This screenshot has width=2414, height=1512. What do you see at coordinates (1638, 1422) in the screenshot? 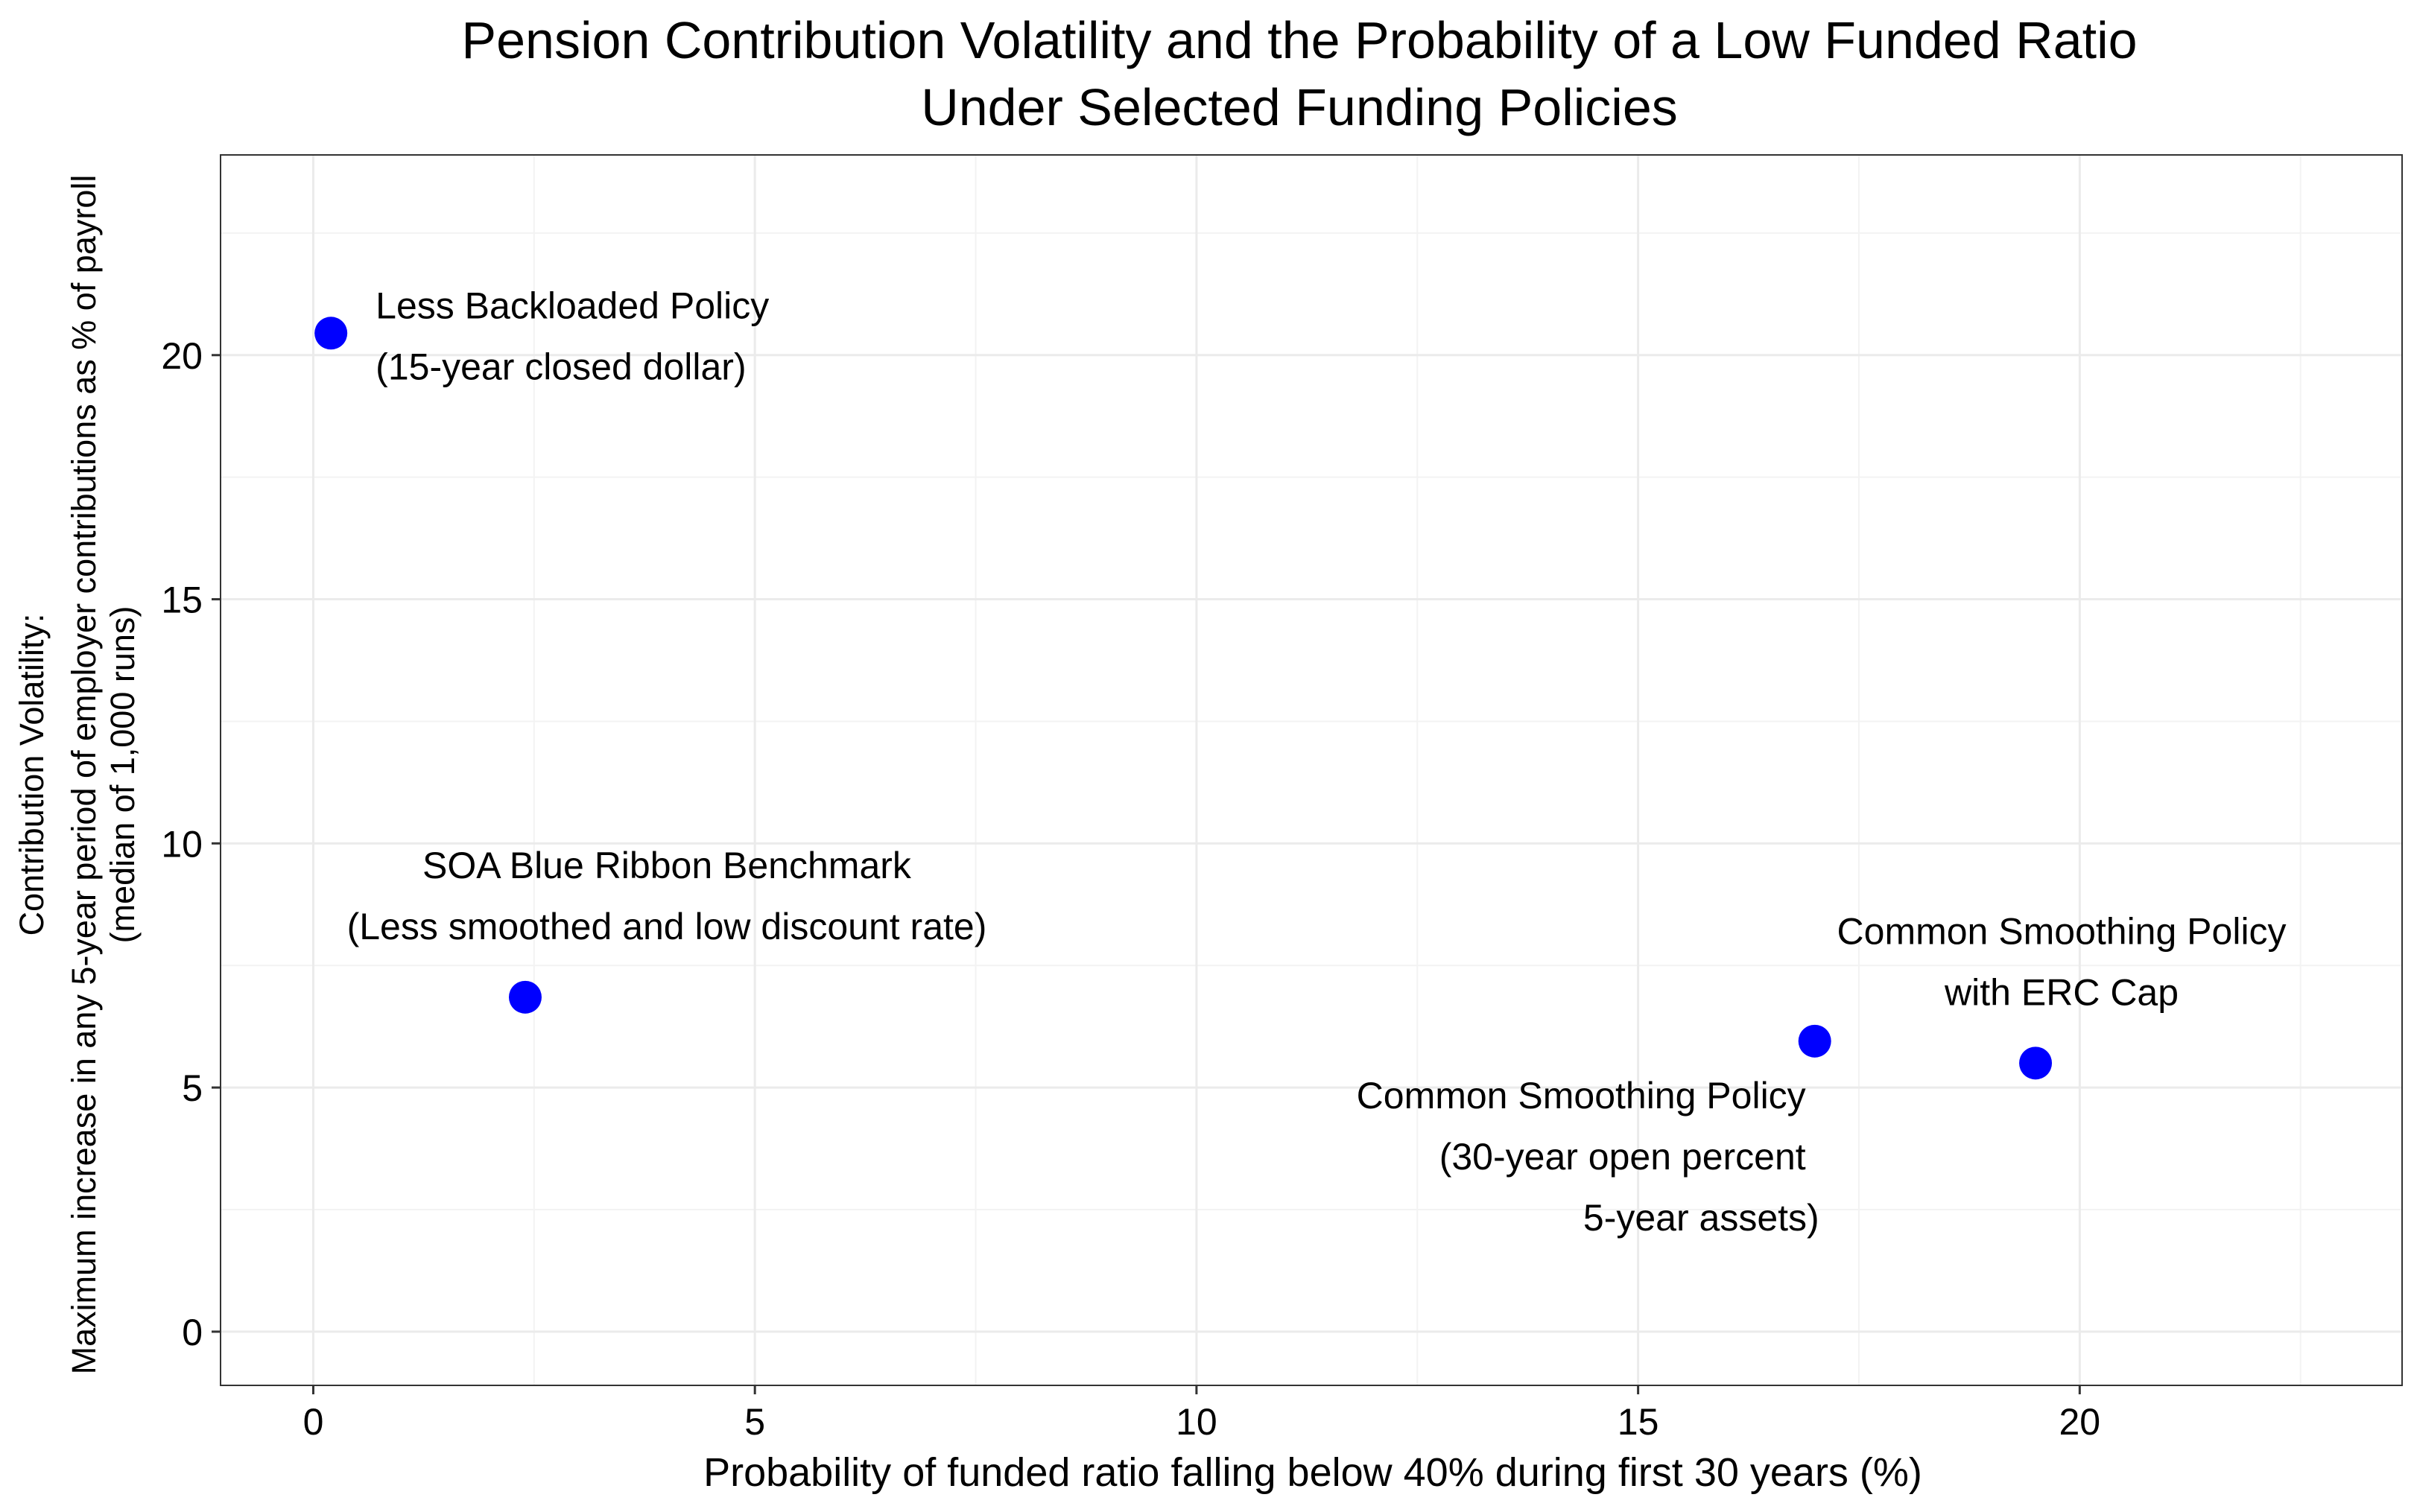
I see `x-tick-label: 15` at bounding box center [1638, 1422].